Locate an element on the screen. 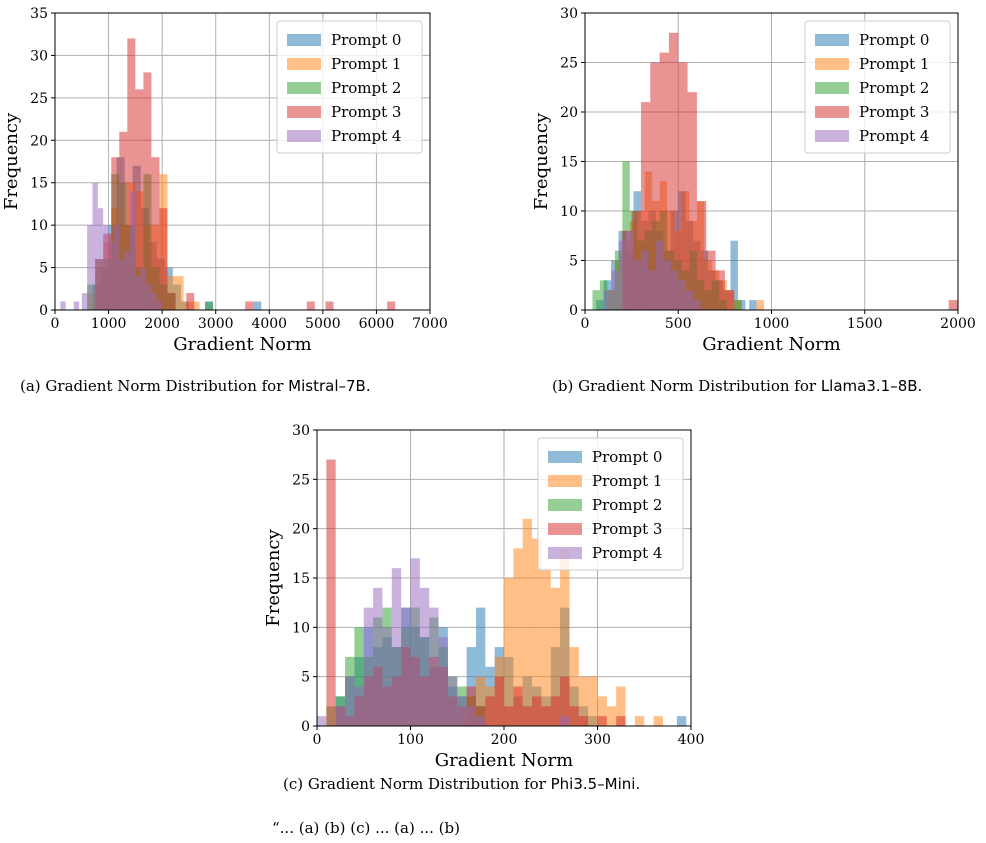  legend-entry: Prompt 1 is located at coordinates (894, 64).